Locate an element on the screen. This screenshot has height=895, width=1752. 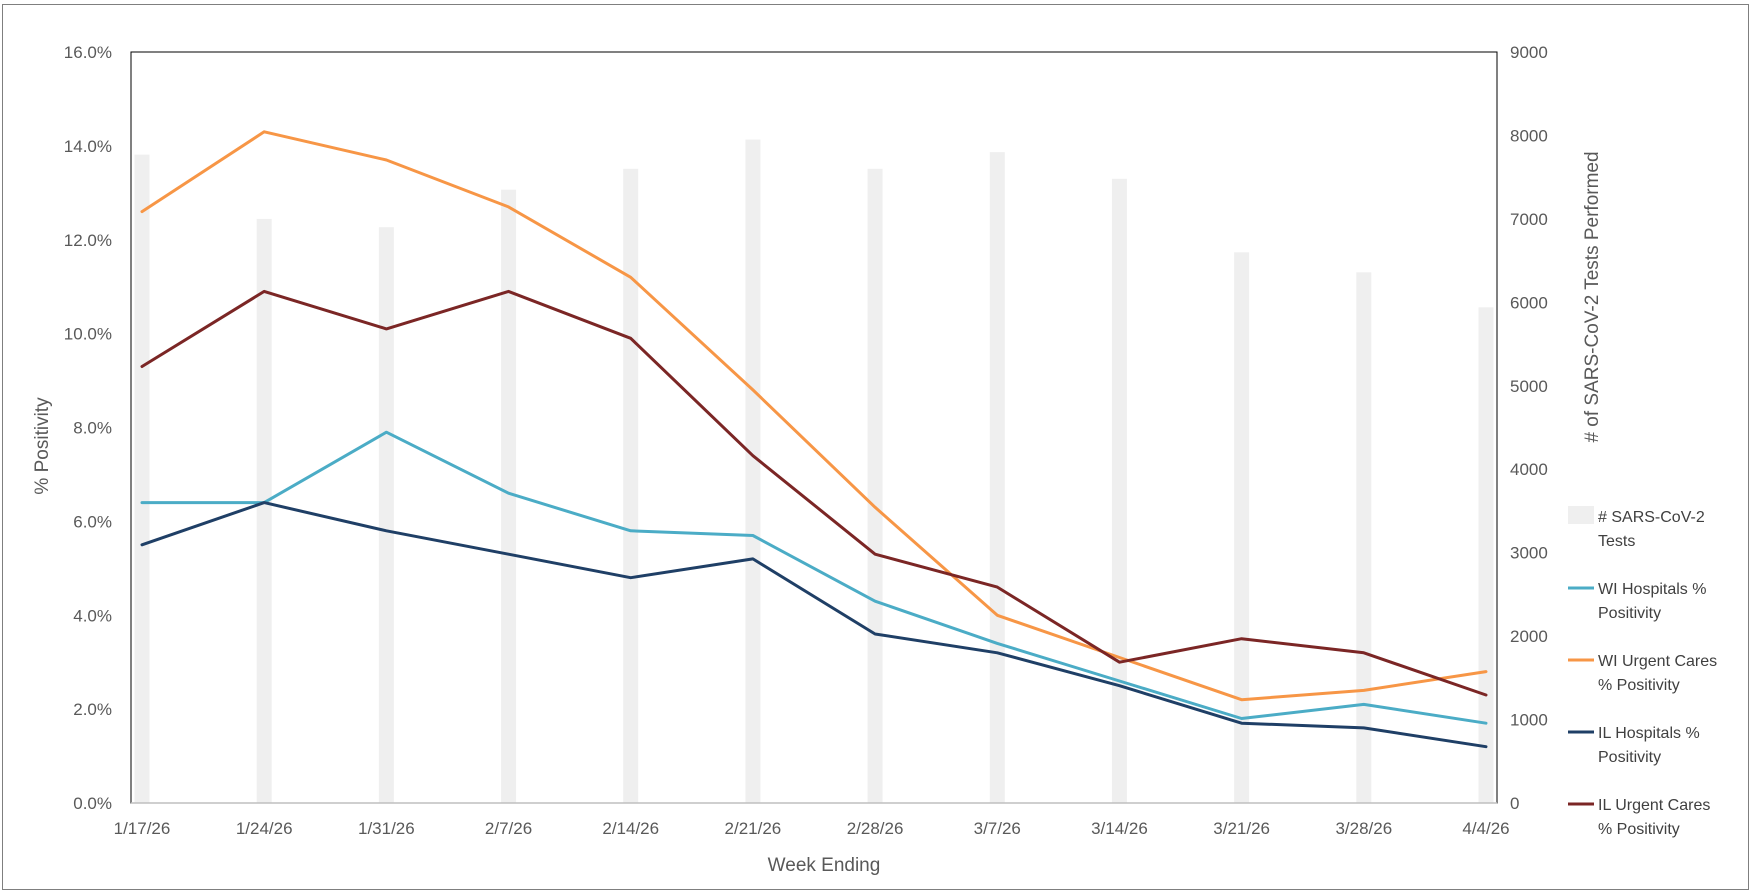
y2-tick-label: 5000 is located at coordinates (1529, 386).